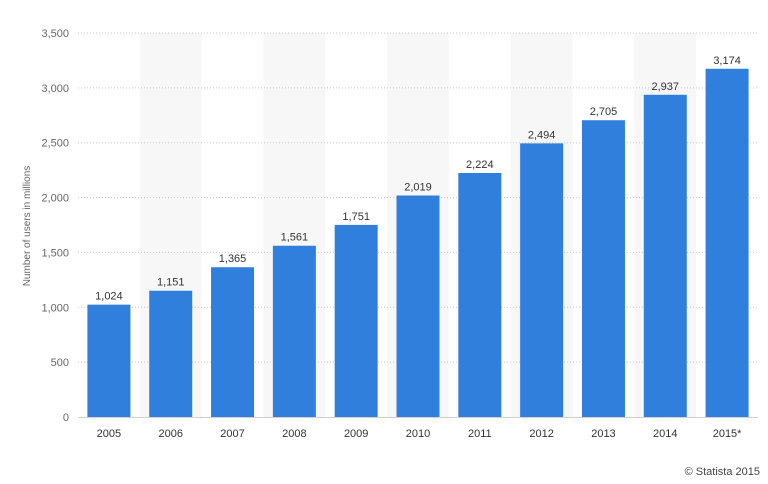 This screenshot has width=768, height=484. Describe the element at coordinates (109, 297) in the screenshot. I see `data-label: 1,024` at that location.